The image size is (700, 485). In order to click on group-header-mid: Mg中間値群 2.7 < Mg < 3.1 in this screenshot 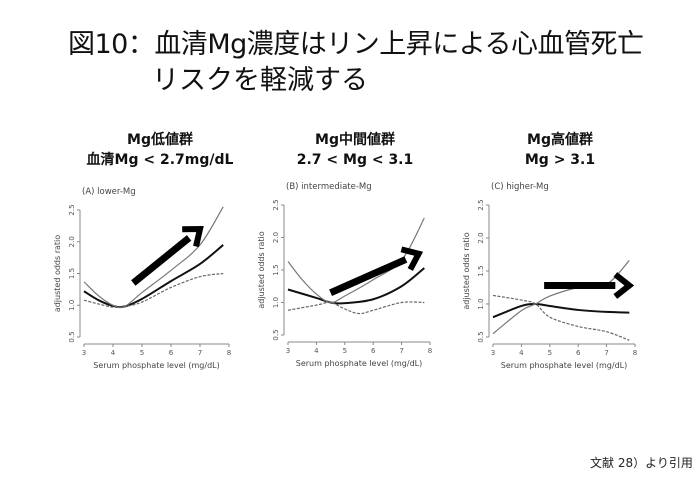, I will do `click(355, 150)`.